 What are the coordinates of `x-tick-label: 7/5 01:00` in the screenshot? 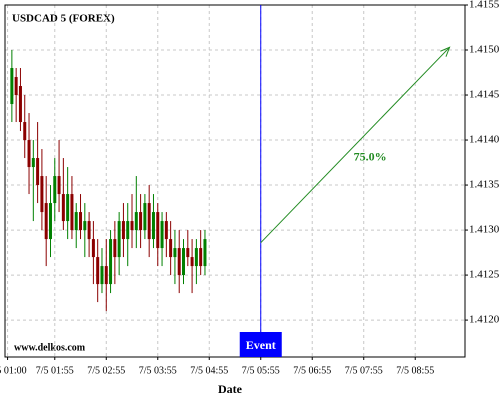 It's located at (13, 370).